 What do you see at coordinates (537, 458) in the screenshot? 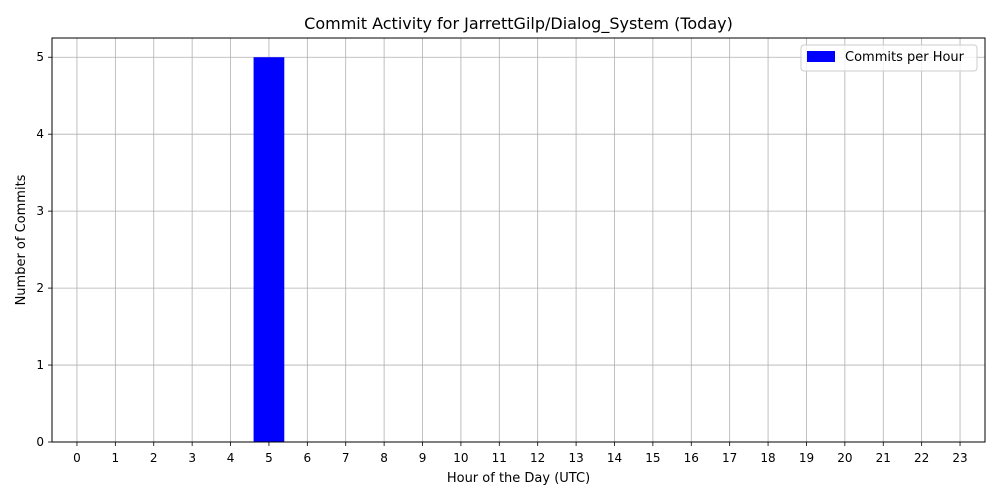
I see `x-tick-label: 12` at bounding box center [537, 458].